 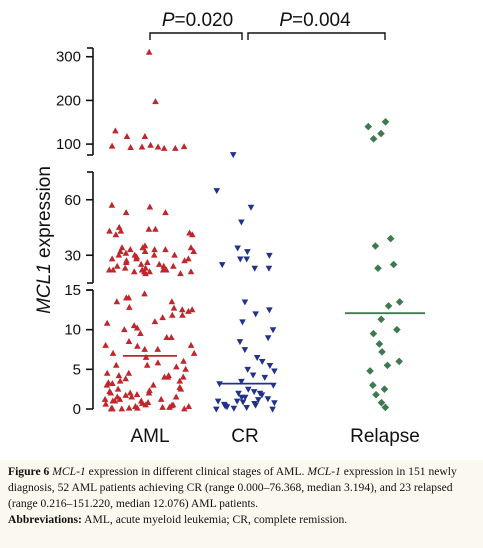 I want to click on y-tick-label: 200, so click(x=68, y=100).